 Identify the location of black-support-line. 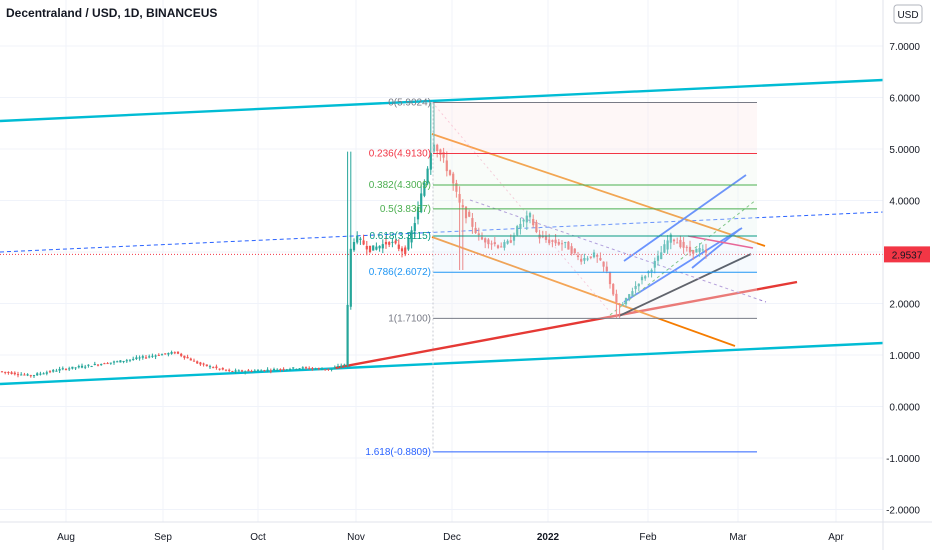
(685, 285).